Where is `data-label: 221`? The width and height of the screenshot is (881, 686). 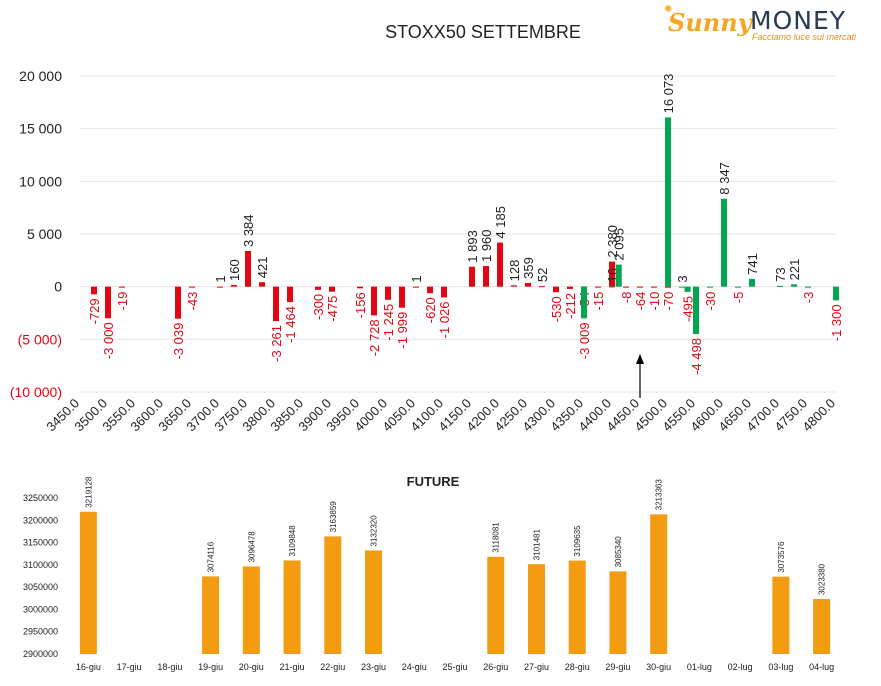
data-label: 221 is located at coordinates (794, 270).